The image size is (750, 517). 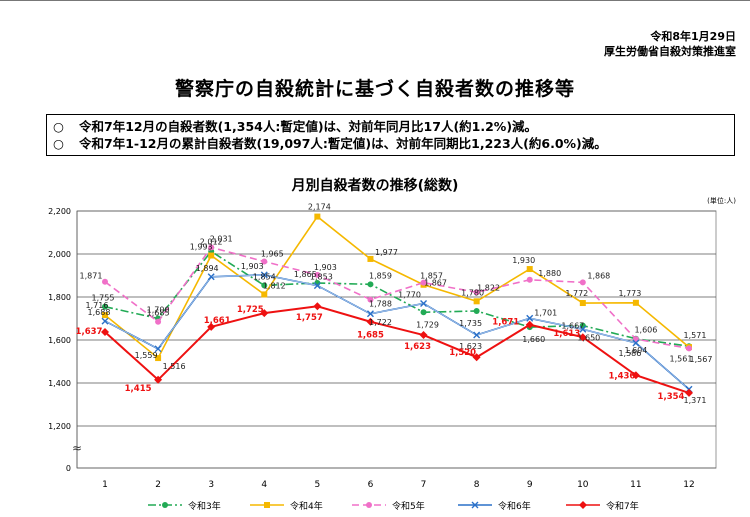 What do you see at coordinates (635, 485) in the screenshot?
I see `x-tick-label: 11` at bounding box center [635, 485].